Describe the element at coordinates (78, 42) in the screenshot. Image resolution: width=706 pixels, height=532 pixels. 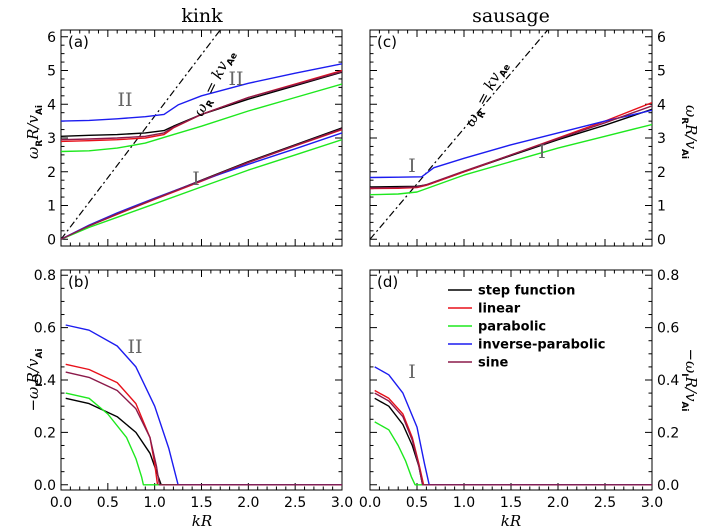
I see `panel-label: (a)` at that location.